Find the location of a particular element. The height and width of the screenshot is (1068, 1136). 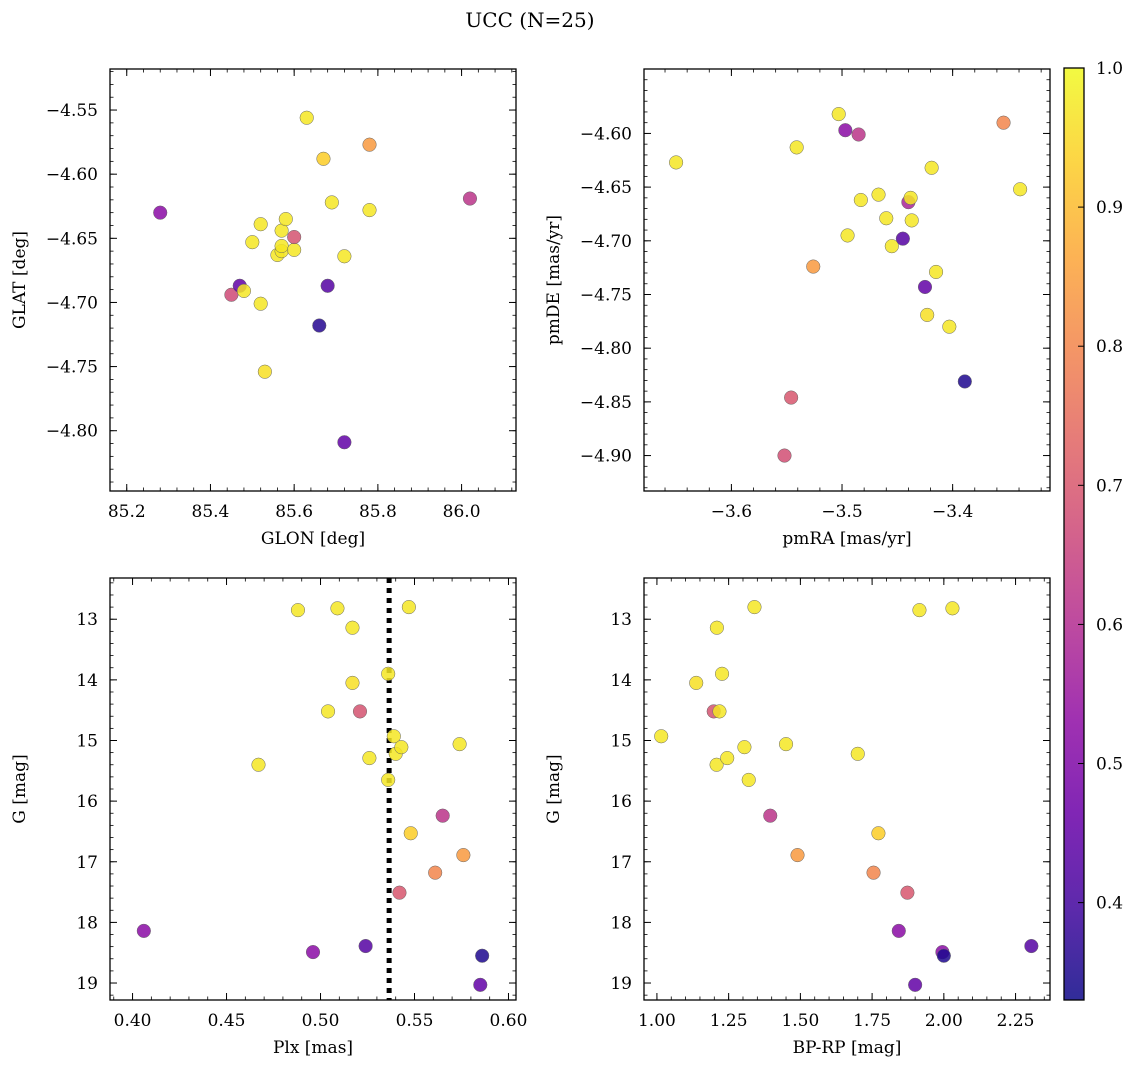

x-tick-label: 1.50 is located at coordinates (800, 1021).